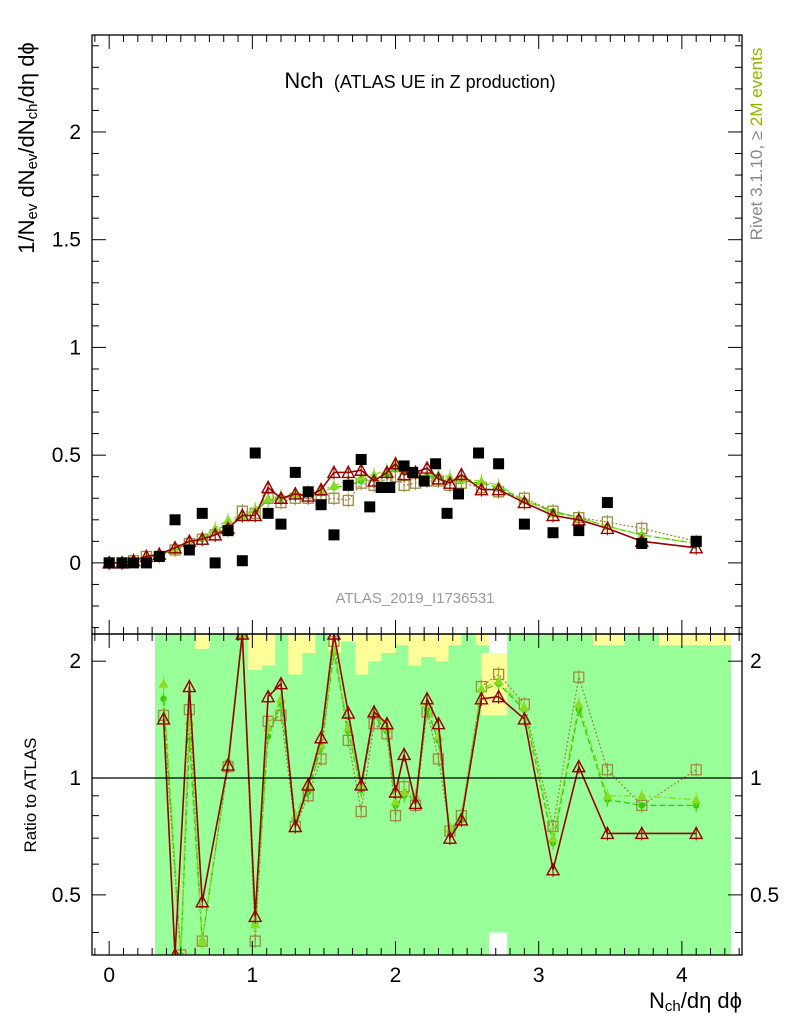  Describe the element at coordinates (403, 519) in the screenshot. I see `mc-olive-line` at that location.